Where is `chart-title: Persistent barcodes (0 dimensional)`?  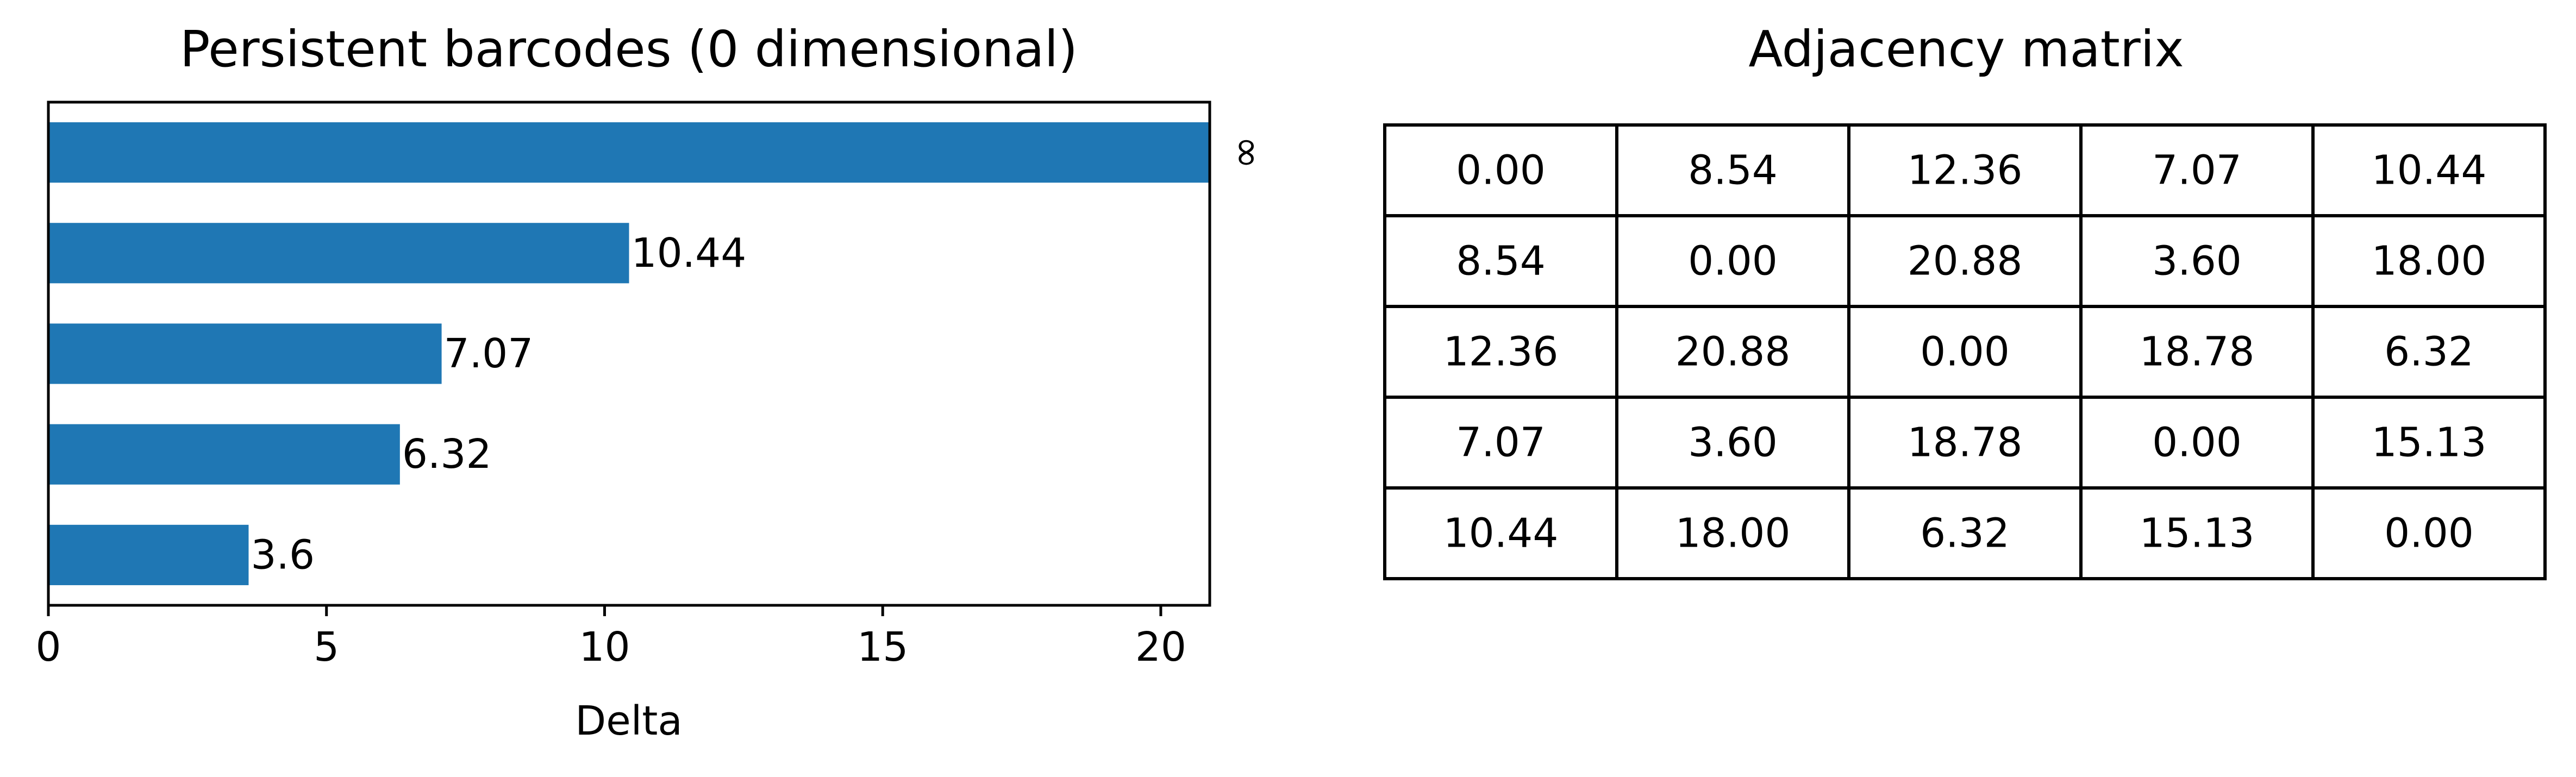 chart-title: Persistent barcodes (0 dimensional) is located at coordinates (629, 49).